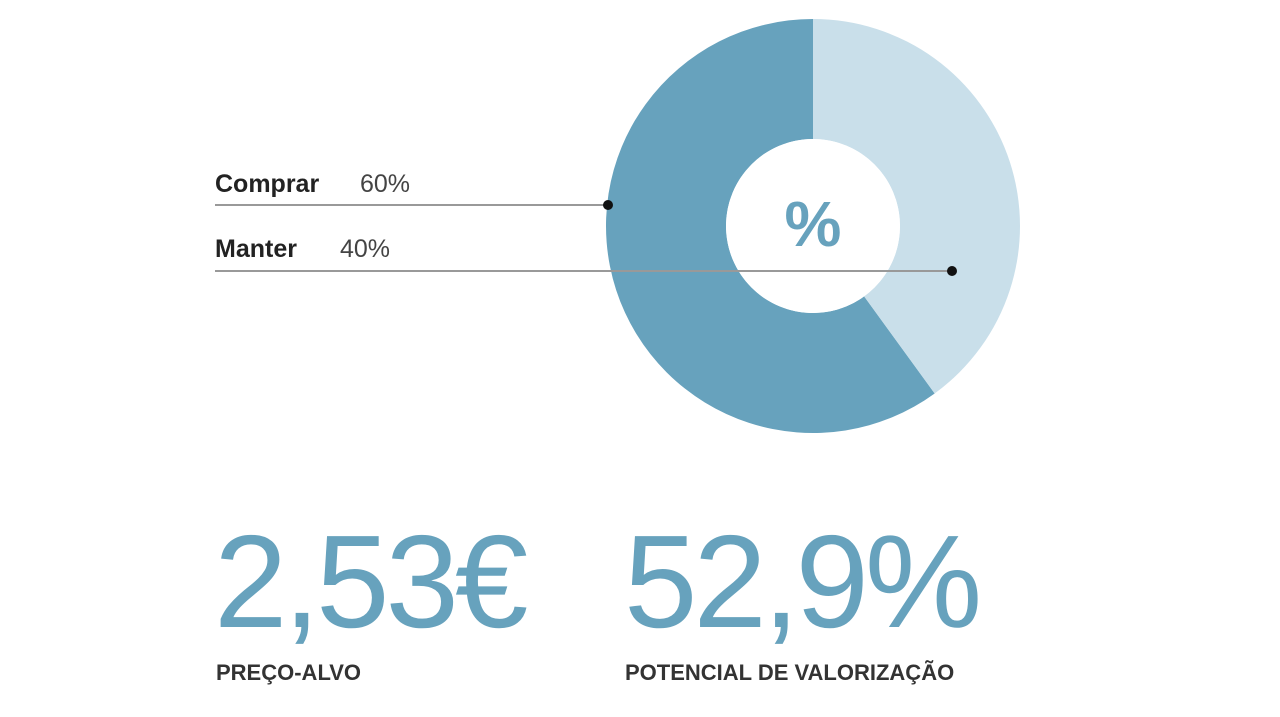 Image resolution: width=1280 pixels, height=717 pixels. What do you see at coordinates (385, 184) in the screenshot?
I see `value-label: 60%` at bounding box center [385, 184].